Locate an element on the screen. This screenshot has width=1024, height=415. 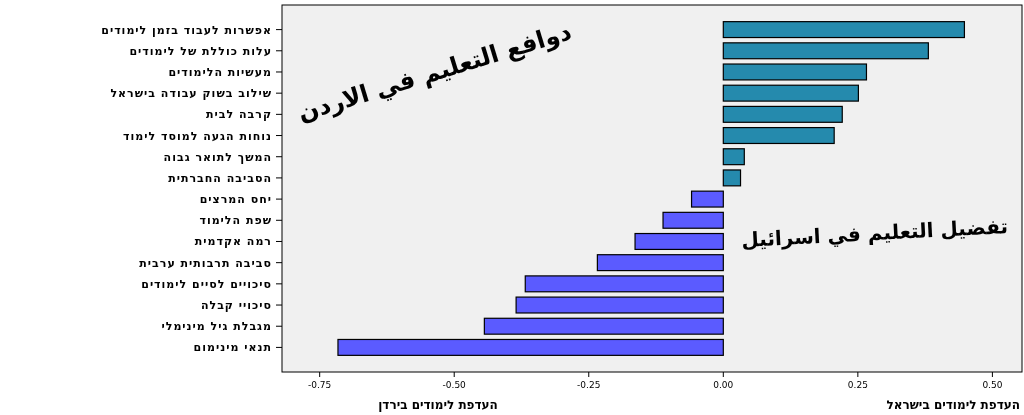
y-tick-label: מעשיות הלימודים is located at coordinates (220, 72).